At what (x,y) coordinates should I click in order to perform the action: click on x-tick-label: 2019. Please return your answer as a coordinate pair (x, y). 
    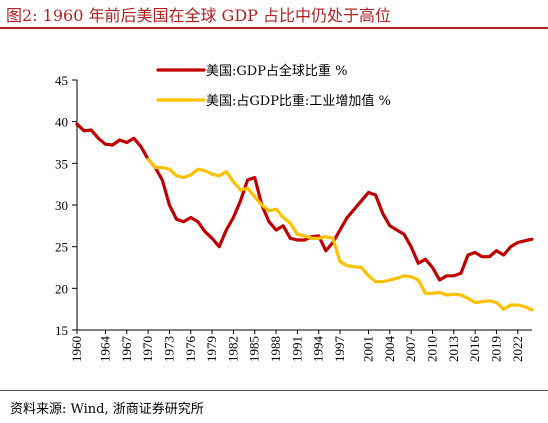
    Looking at the image, I should click on (495, 349).